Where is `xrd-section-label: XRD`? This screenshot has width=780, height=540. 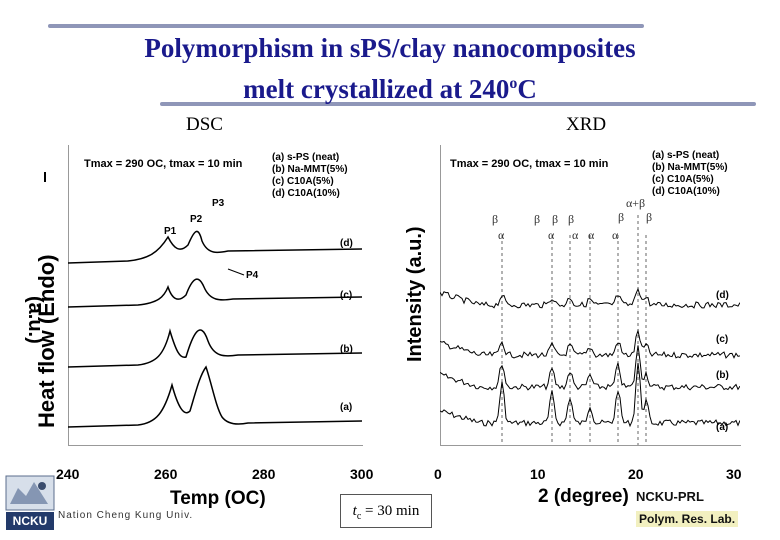
xrd-section-label: XRD is located at coordinates (586, 124).